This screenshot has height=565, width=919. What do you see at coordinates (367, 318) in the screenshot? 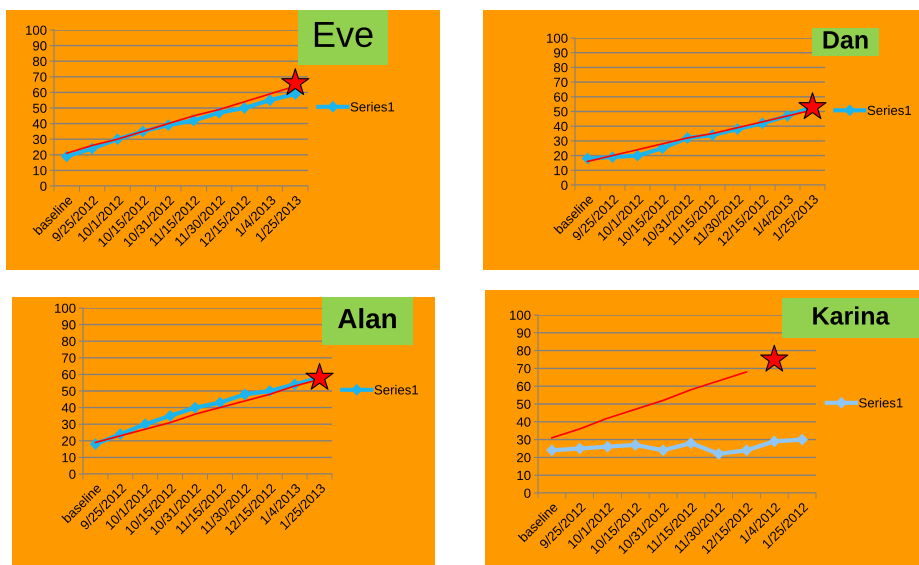
I see `chart-title: Alan` at bounding box center [367, 318].